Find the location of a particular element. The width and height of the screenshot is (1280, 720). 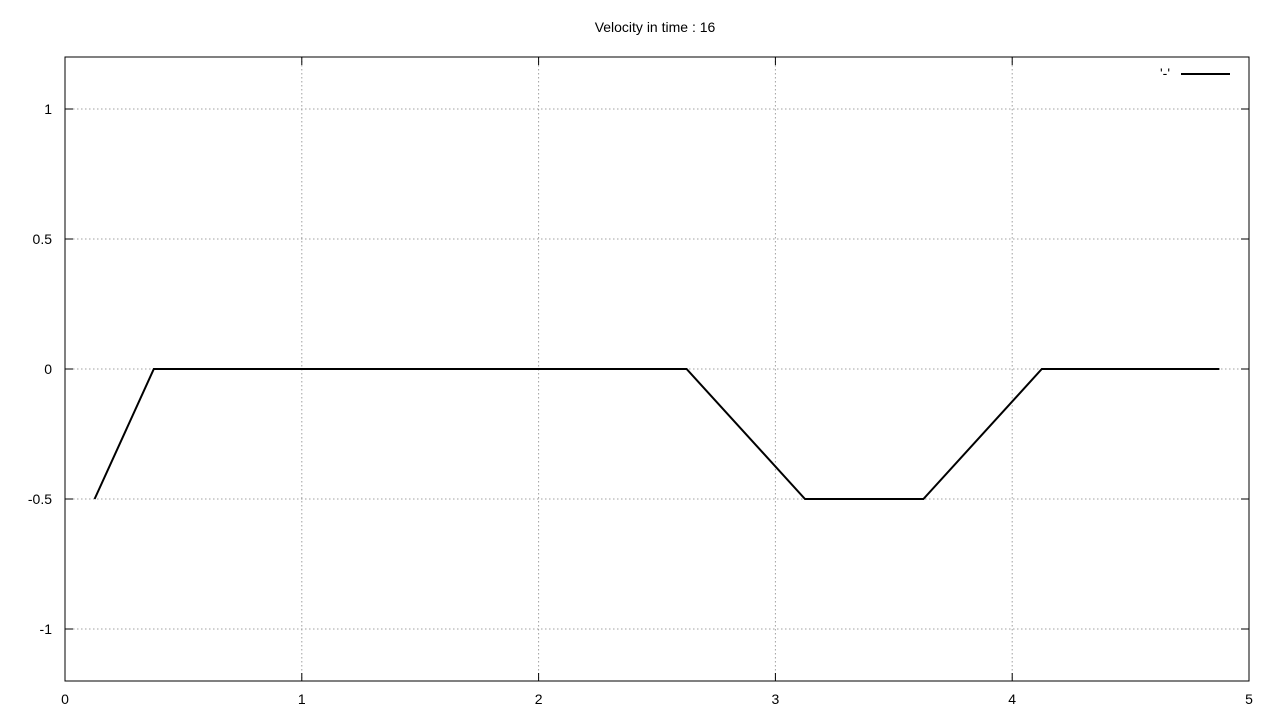

x-tick-label: 0 is located at coordinates (65, 699).